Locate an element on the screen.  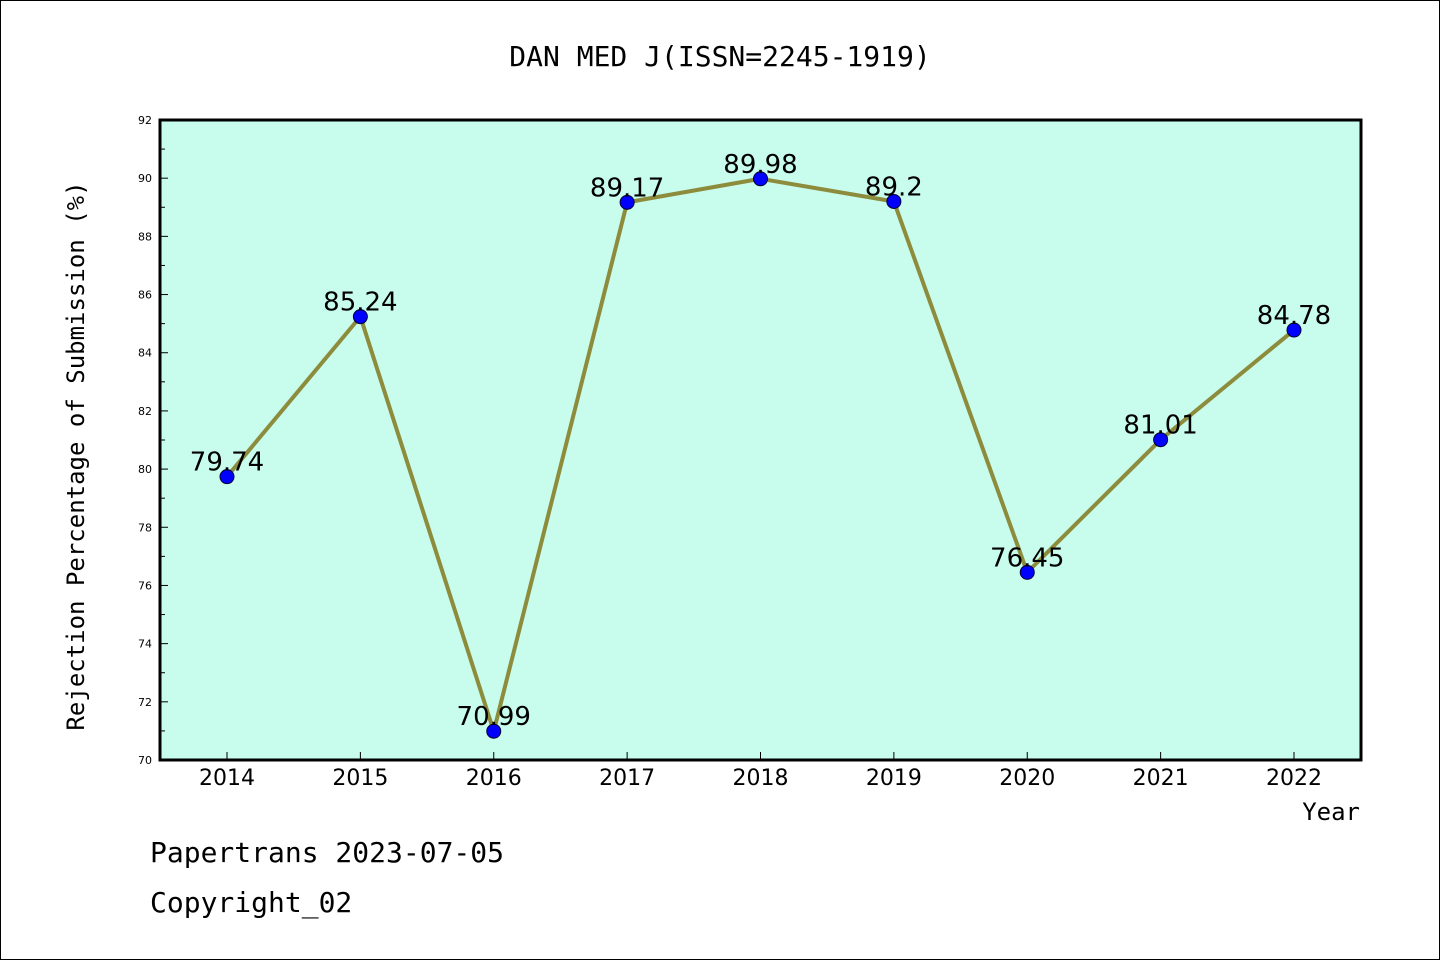
x-tick-label: 2021 is located at coordinates (1161, 778).